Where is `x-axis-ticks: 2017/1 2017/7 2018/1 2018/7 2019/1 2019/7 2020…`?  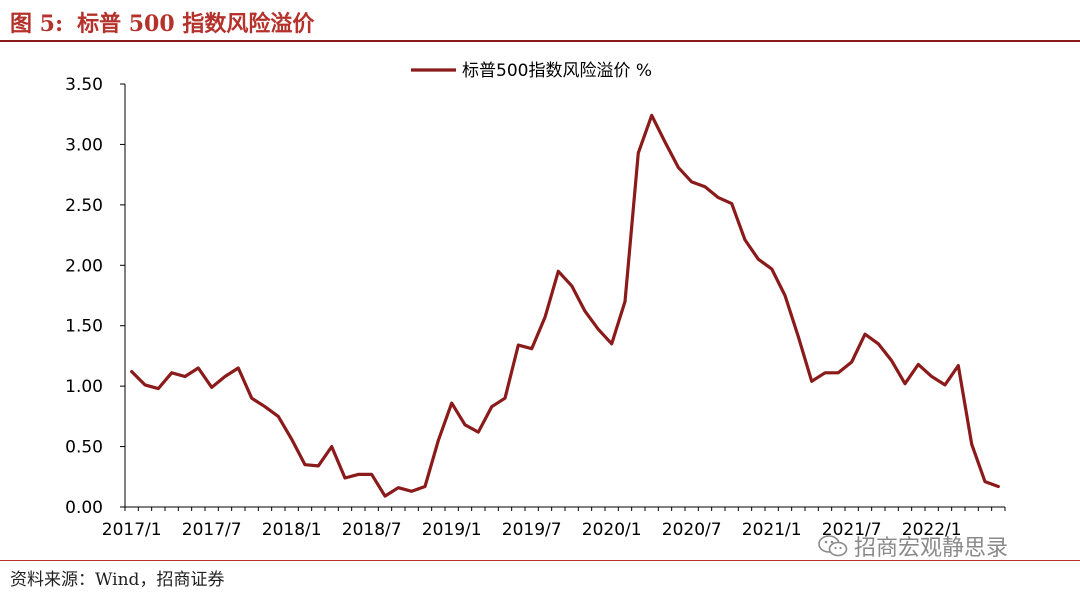 x-axis-ticks: 2017/1 2017/7 2018/1 2018/7 2019/1 2019/7 2020… is located at coordinates (554, 523).